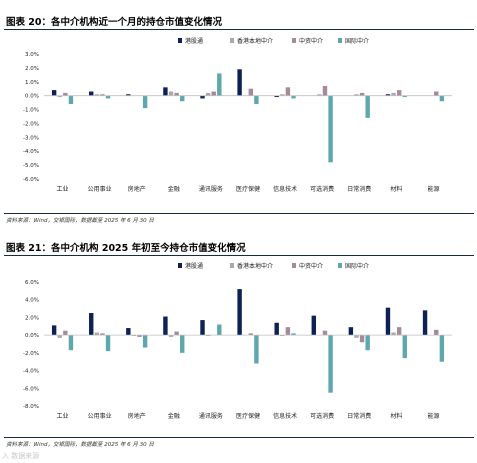 The height and width of the screenshot is (463, 477). I want to click on figure-21-title: 图表 21：各中介机构 2025 年初至今持仓市值变化情况, so click(126, 248).